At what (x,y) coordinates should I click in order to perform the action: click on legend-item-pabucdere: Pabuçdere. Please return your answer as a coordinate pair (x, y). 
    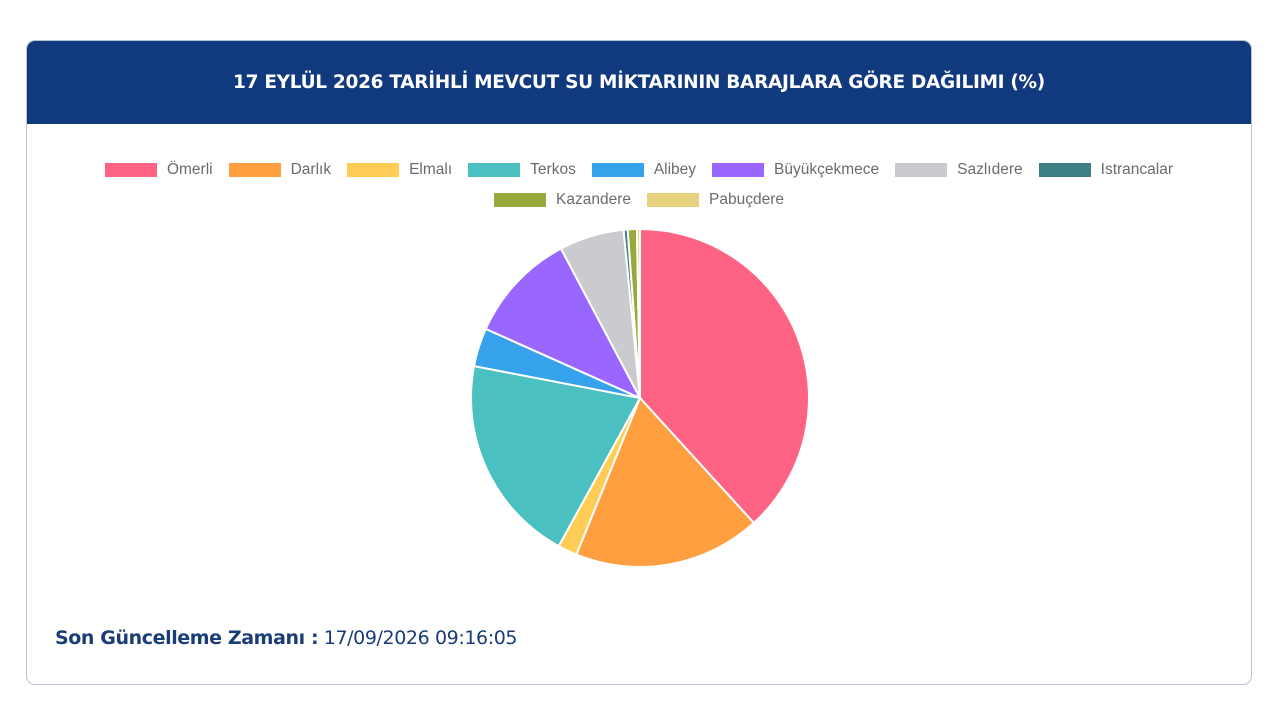
    Looking at the image, I should click on (715, 200).